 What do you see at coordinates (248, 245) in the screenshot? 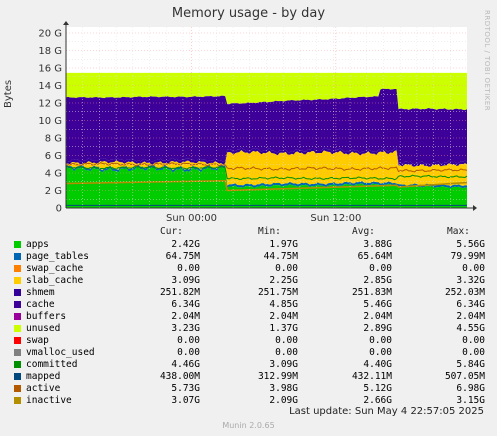
I see `legend-row-apps: apps 2.42G 1.97G 3.88G 5.56G` at bounding box center [248, 245].